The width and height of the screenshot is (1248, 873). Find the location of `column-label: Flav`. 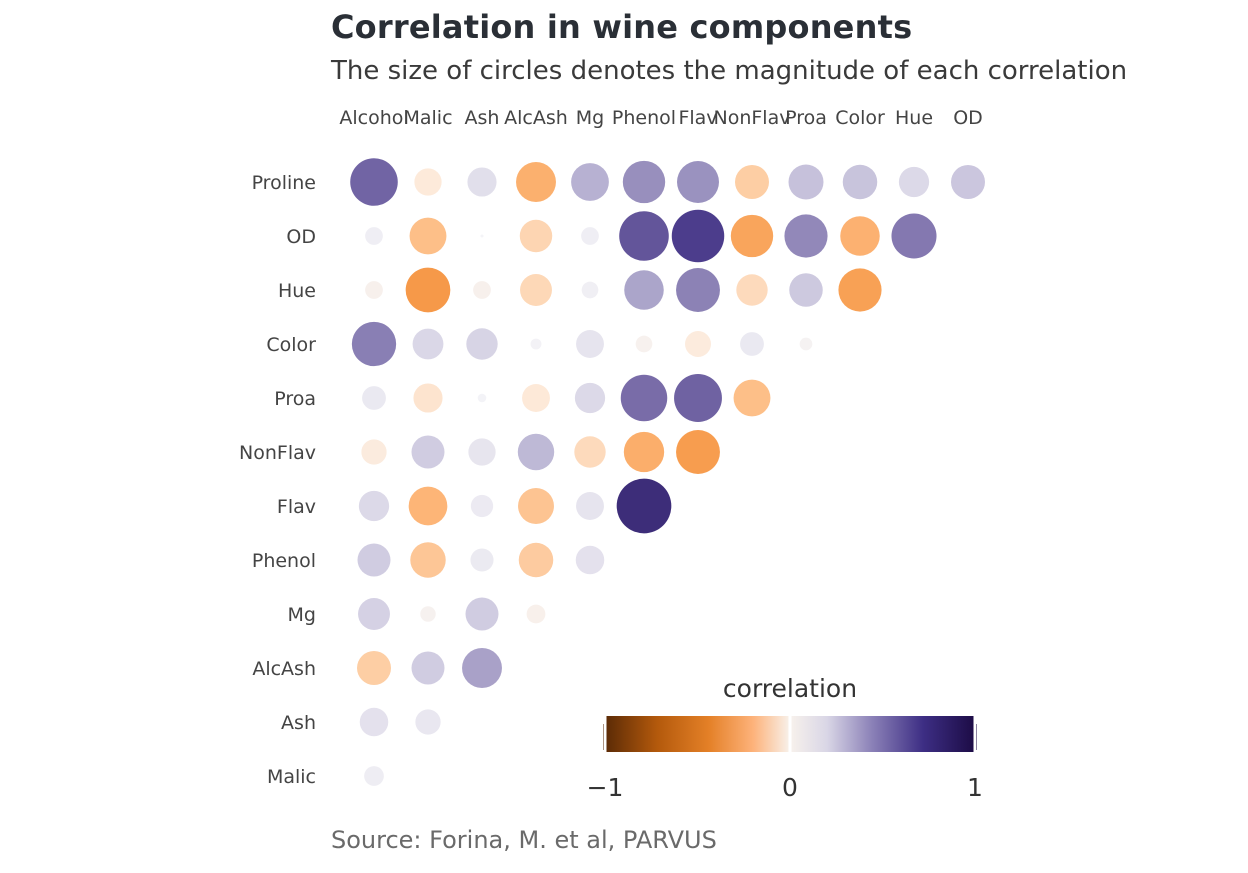

column-label: Flav is located at coordinates (697, 118).